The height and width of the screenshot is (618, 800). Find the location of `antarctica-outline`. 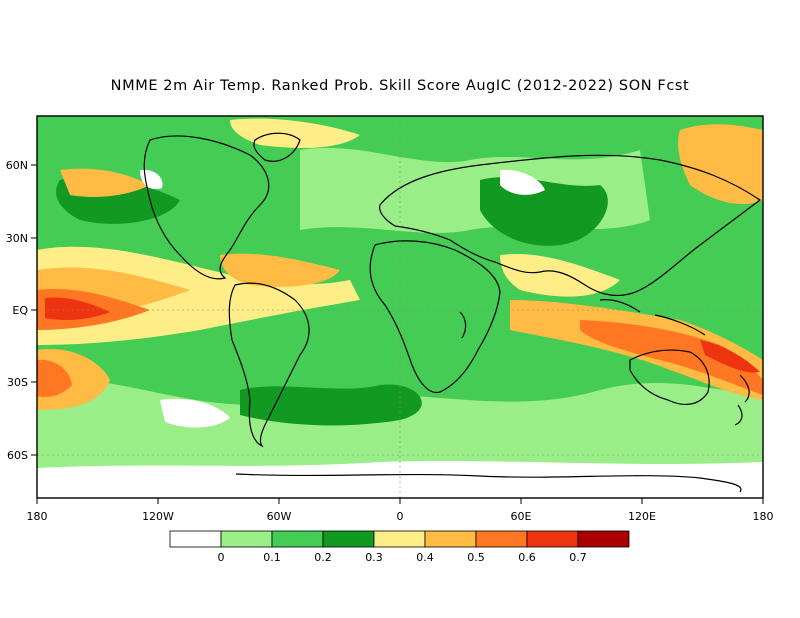

antarctica-outline is located at coordinates (488, 483).